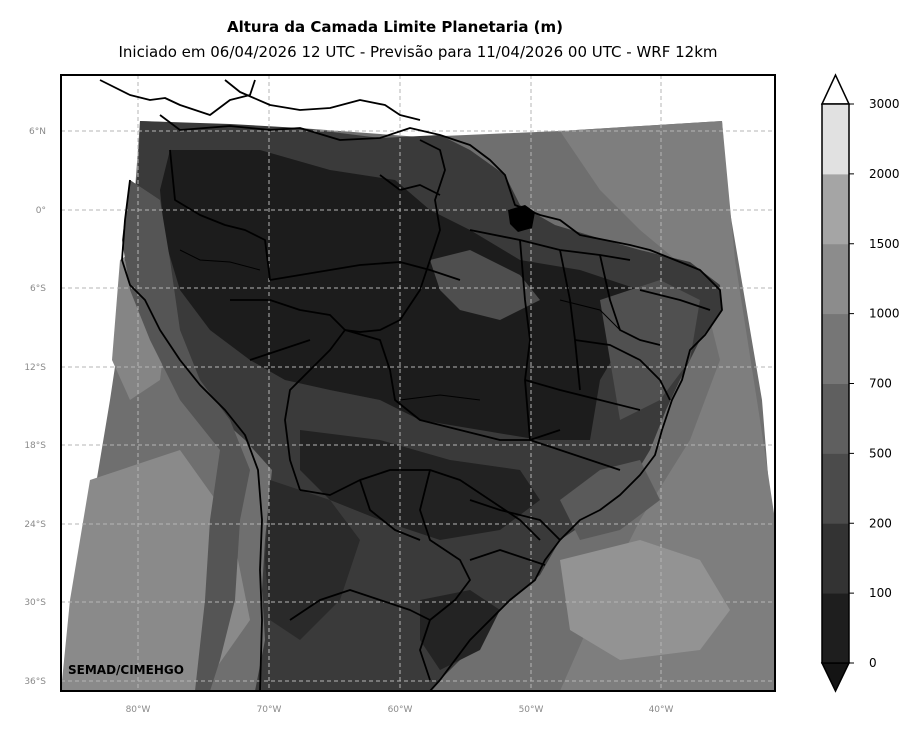 The width and height of the screenshot is (924, 735). What do you see at coordinates (873, 663) in the screenshot?
I see `colorbar-tick-label: 0` at bounding box center [873, 663].